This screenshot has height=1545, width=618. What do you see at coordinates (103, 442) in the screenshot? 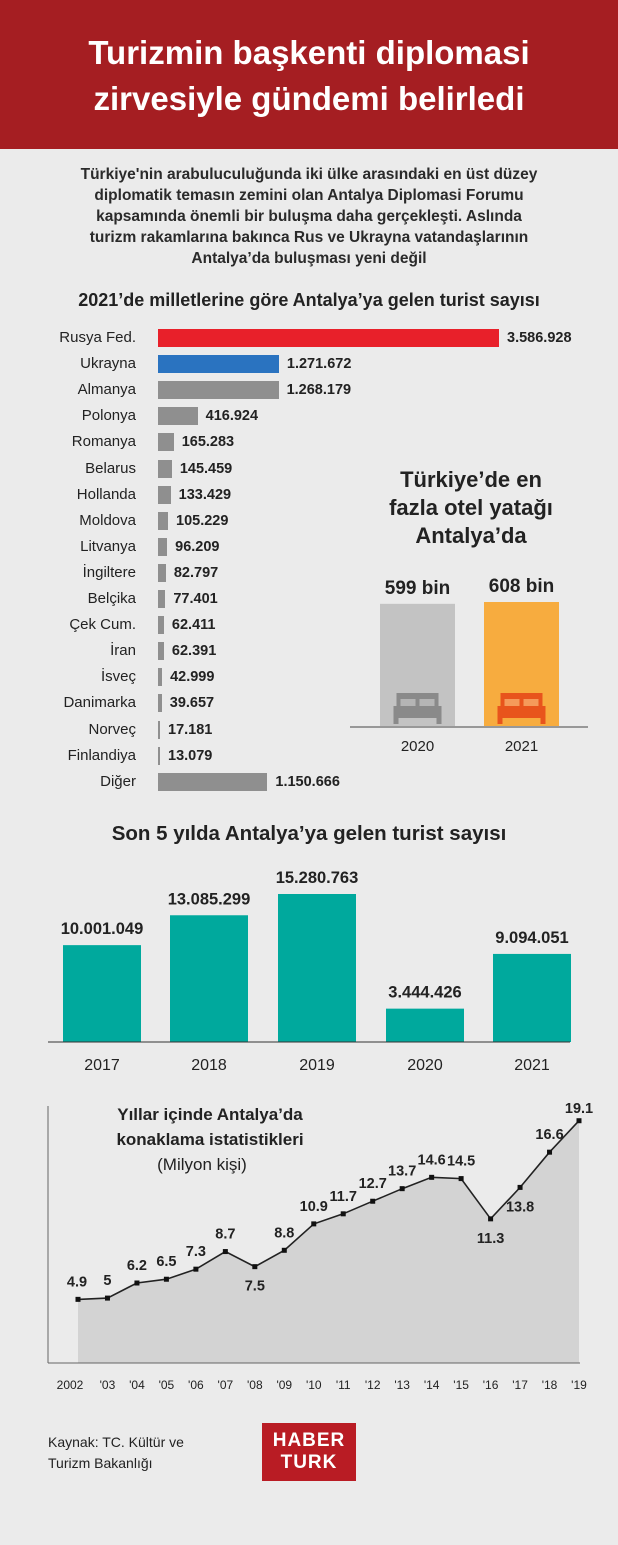
I see `category-label: Romanya` at bounding box center [103, 442].